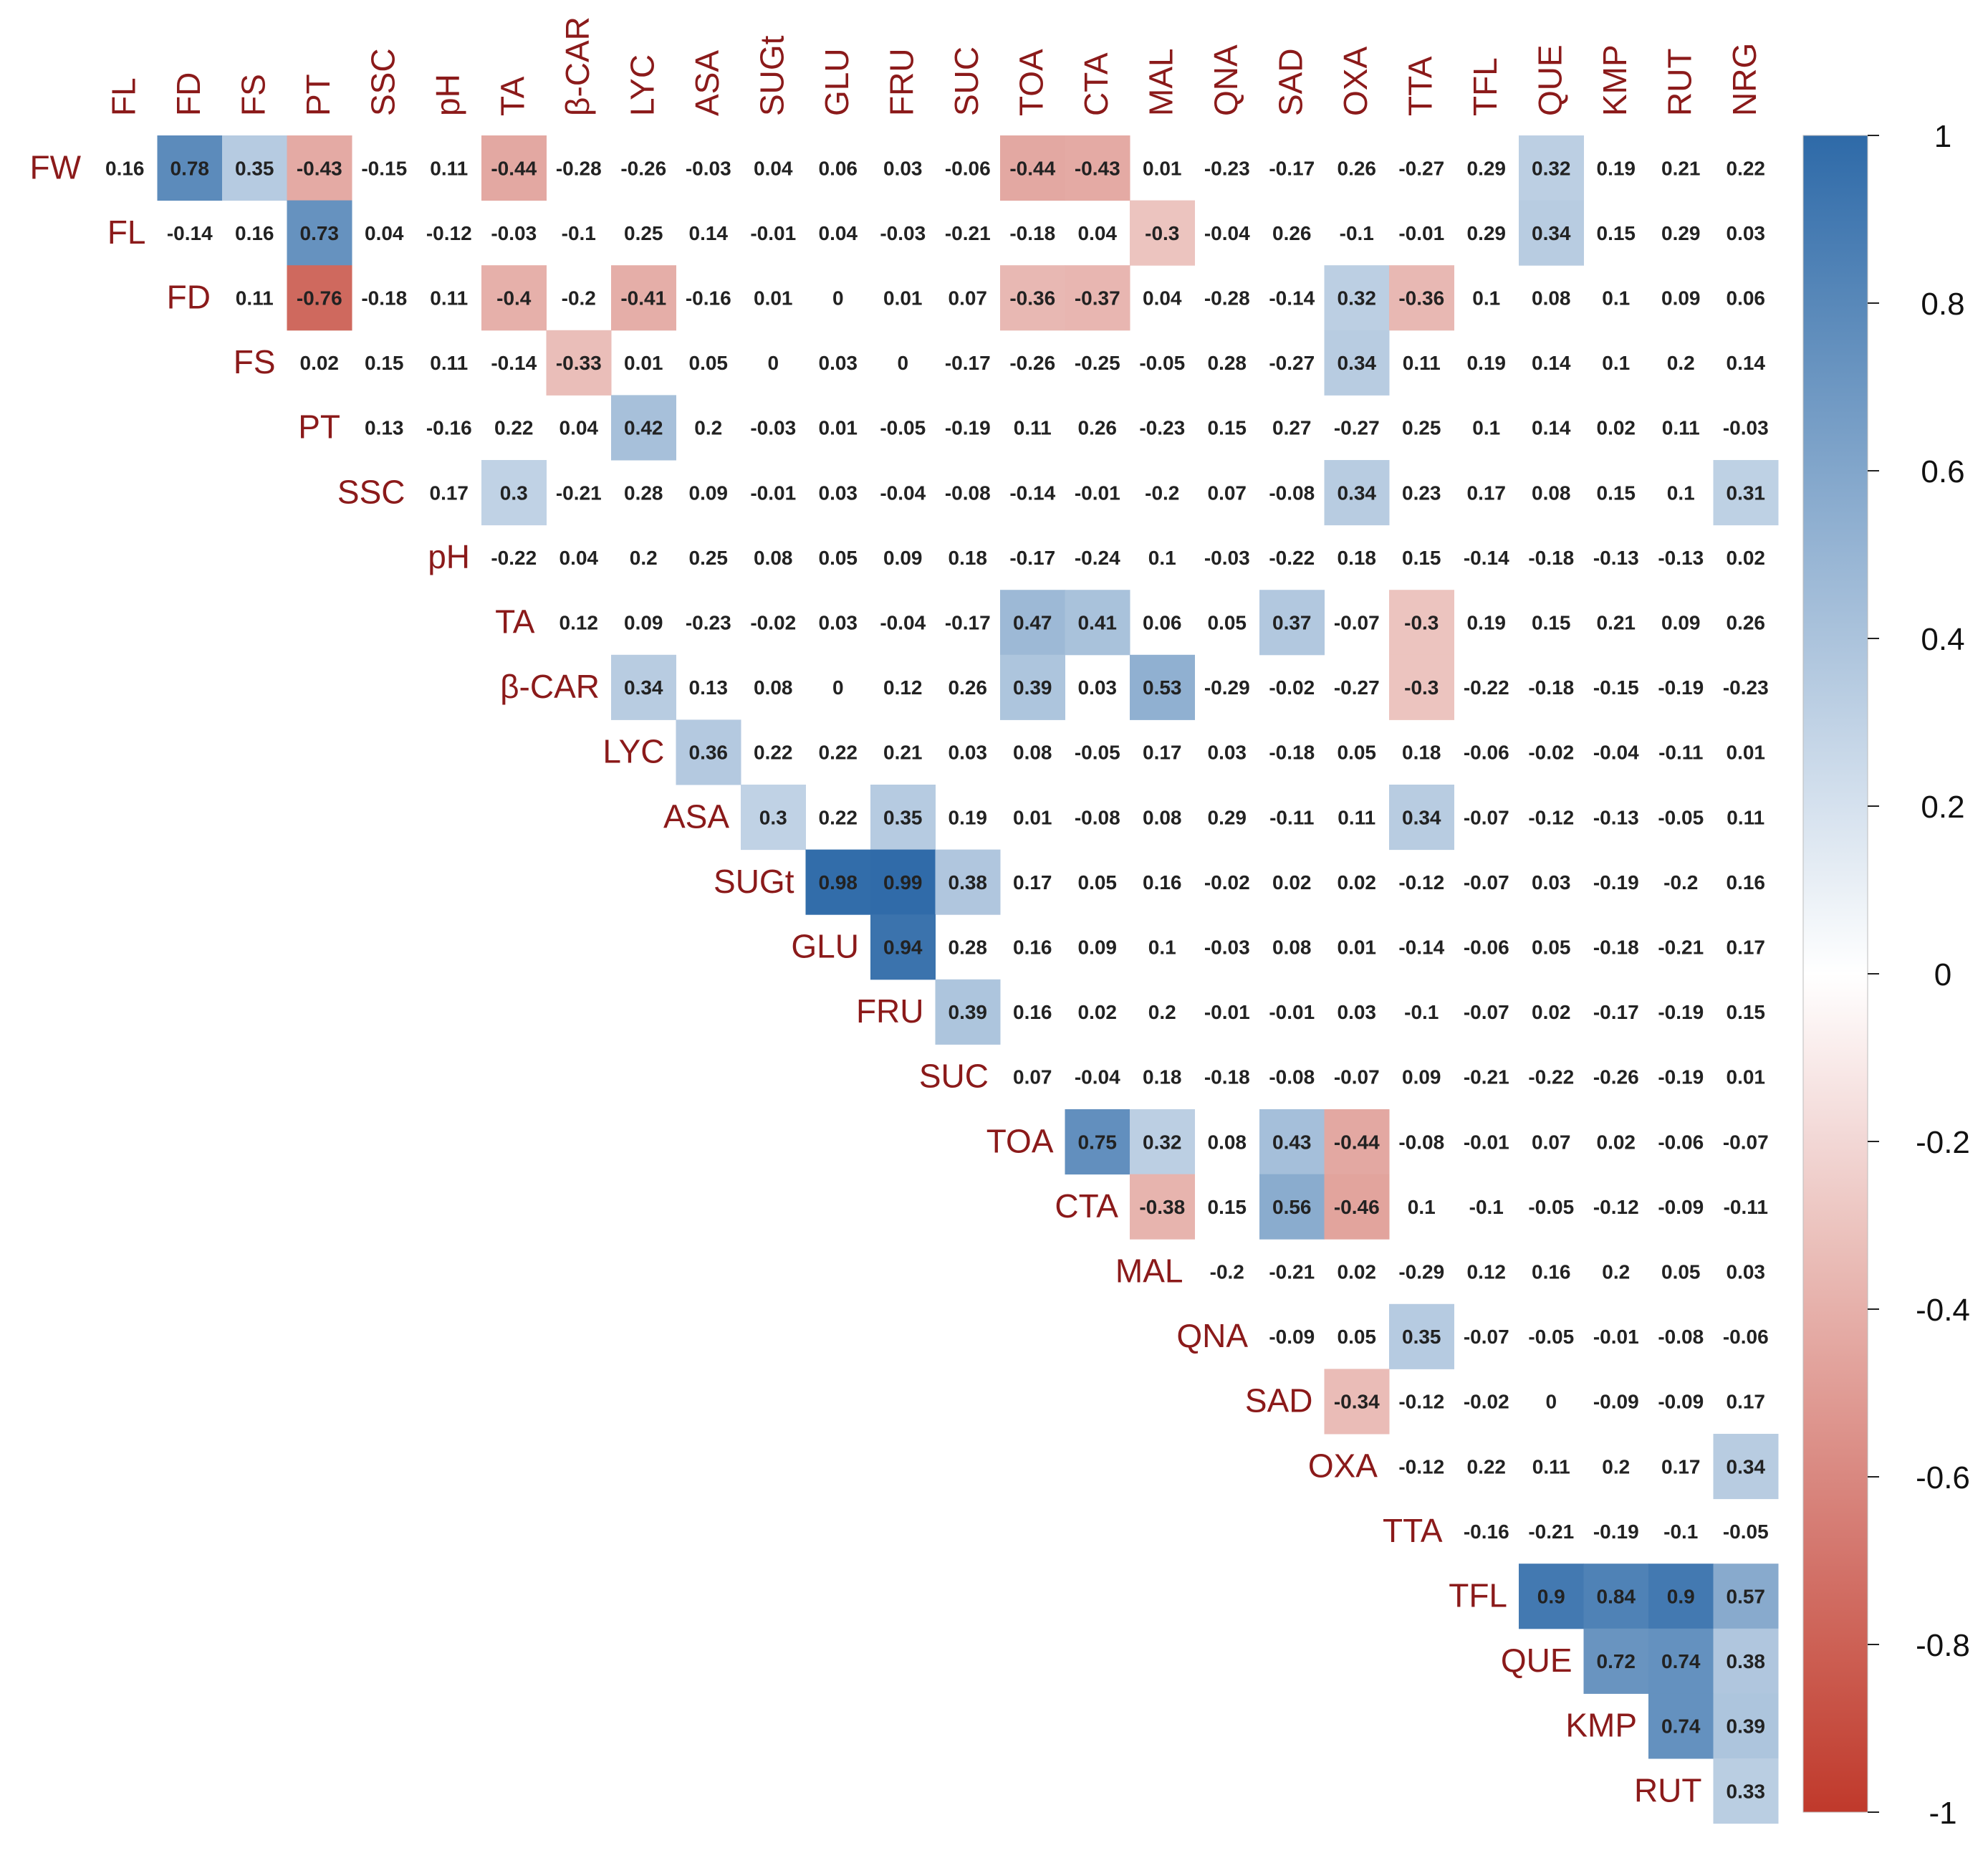 The height and width of the screenshot is (1853, 1988). I want to click on cell-value: 0.11, so click(449, 168).